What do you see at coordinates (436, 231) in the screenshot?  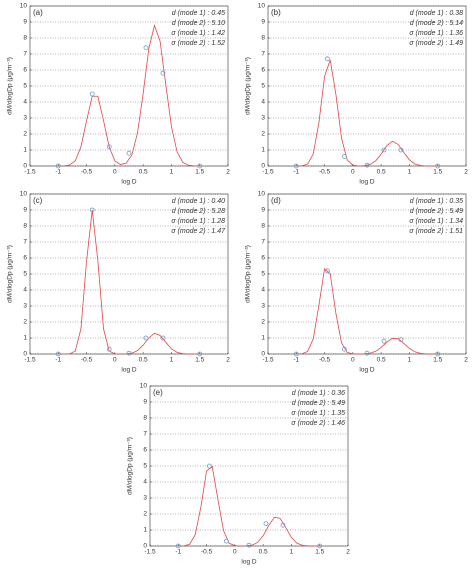 I see `annotation: σ (mode 2) : 1.51` at bounding box center [436, 231].